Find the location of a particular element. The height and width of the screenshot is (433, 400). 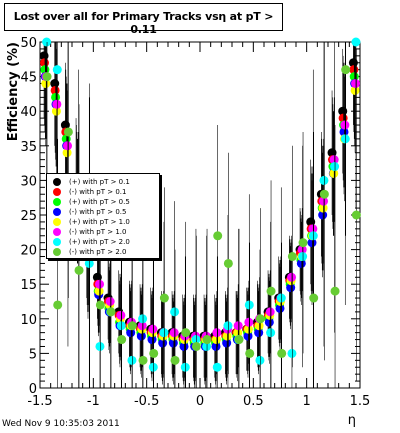

y-tick-label: 15 is located at coordinates (28, 285).